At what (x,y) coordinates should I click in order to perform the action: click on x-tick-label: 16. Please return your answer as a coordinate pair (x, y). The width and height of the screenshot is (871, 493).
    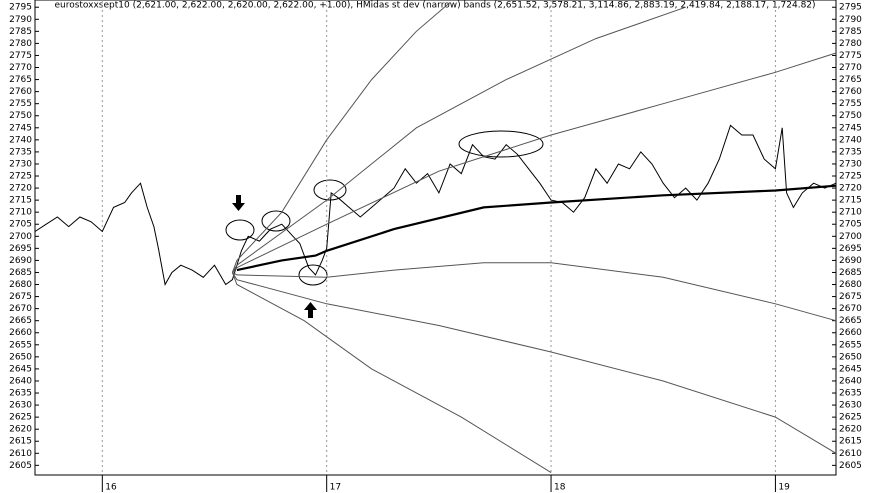
    Looking at the image, I should click on (111, 488).